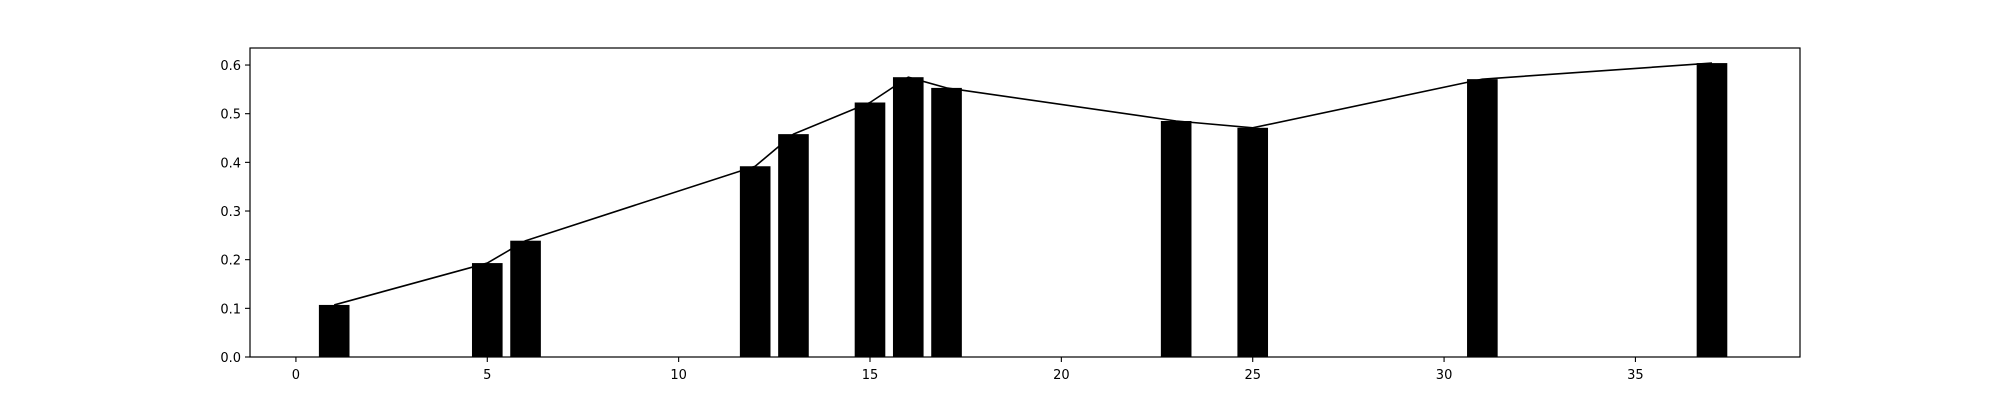 The image size is (2000, 400). I want to click on y-tick-label-0.4: 0.4, so click(230, 163).